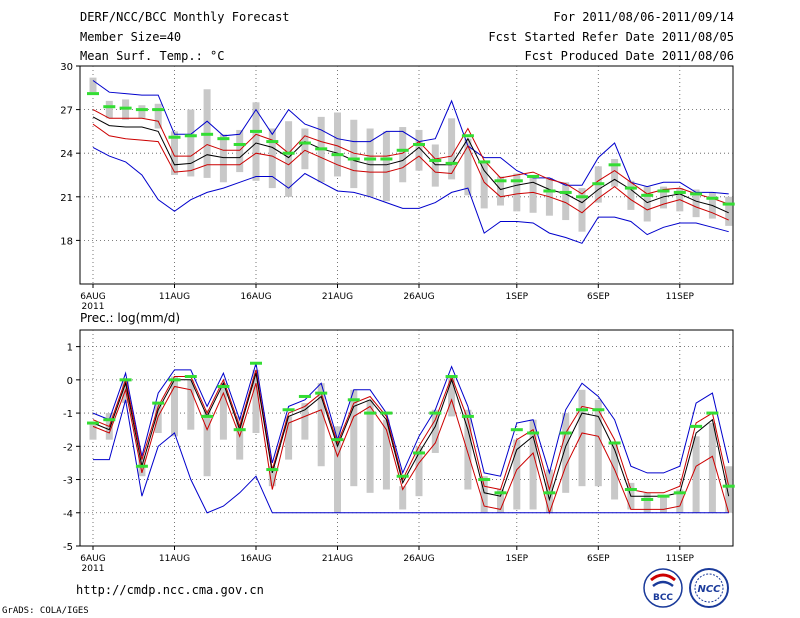 The image size is (800, 618). I want to click on start-date: Fcst Started Refer Date 2011/08/05, so click(611, 37).